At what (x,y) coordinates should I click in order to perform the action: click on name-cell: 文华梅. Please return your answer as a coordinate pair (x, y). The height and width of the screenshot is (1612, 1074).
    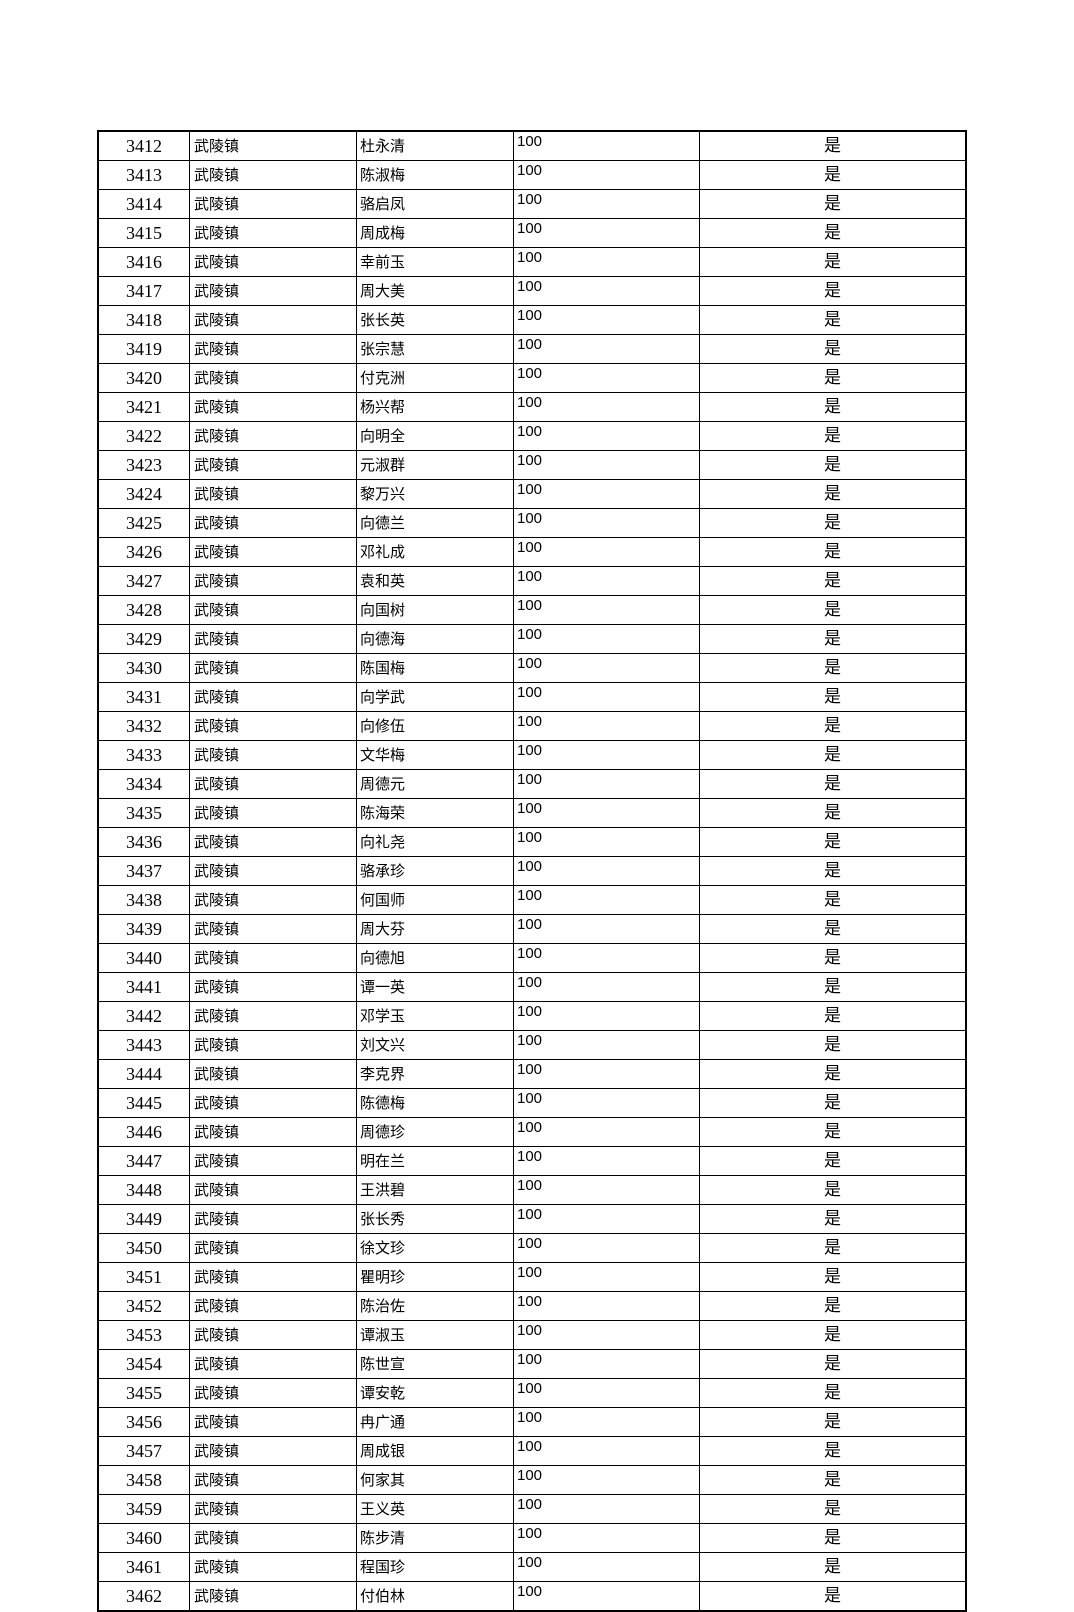
    Looking at the image, I should click on (435, 755).